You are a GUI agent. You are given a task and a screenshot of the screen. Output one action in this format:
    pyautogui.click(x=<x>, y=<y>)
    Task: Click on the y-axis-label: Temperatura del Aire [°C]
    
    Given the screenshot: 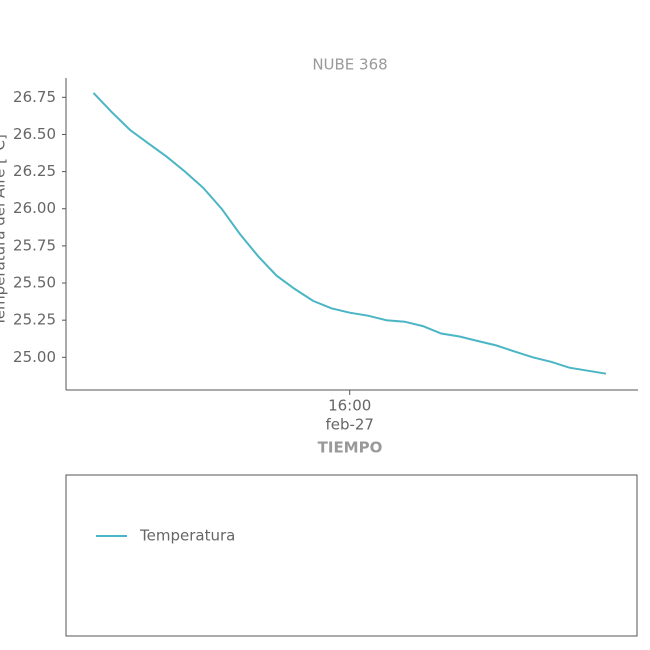 What is the action you would take?
    pyautogui.click(x=4, y=230)
    